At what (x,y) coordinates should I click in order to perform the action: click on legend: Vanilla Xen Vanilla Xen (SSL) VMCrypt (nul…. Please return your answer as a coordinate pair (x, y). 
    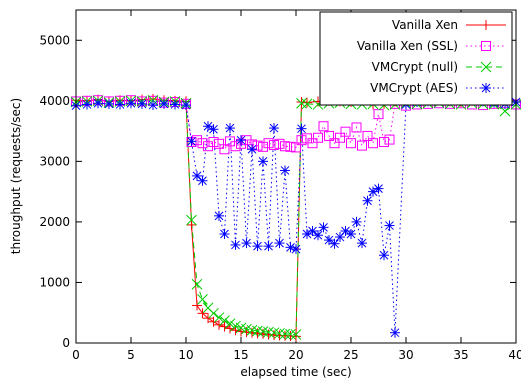
    Looking at the image, I should click on (416, 58).